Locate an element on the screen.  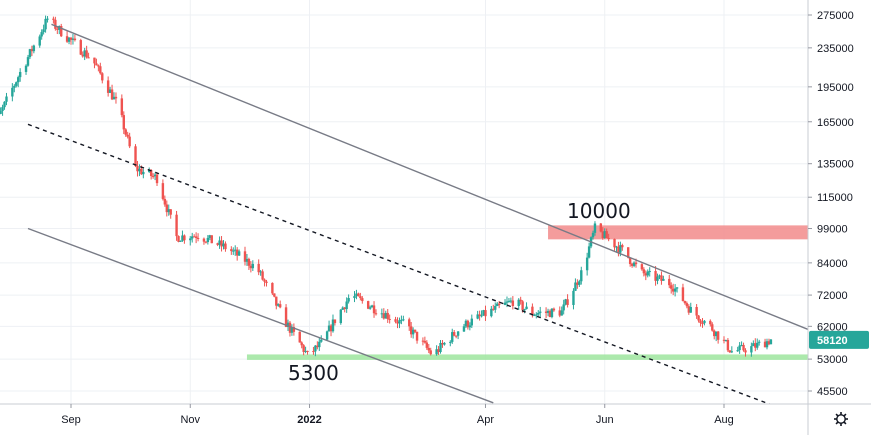
y-tick-label: 53000 is located at coordinates (832, 360).